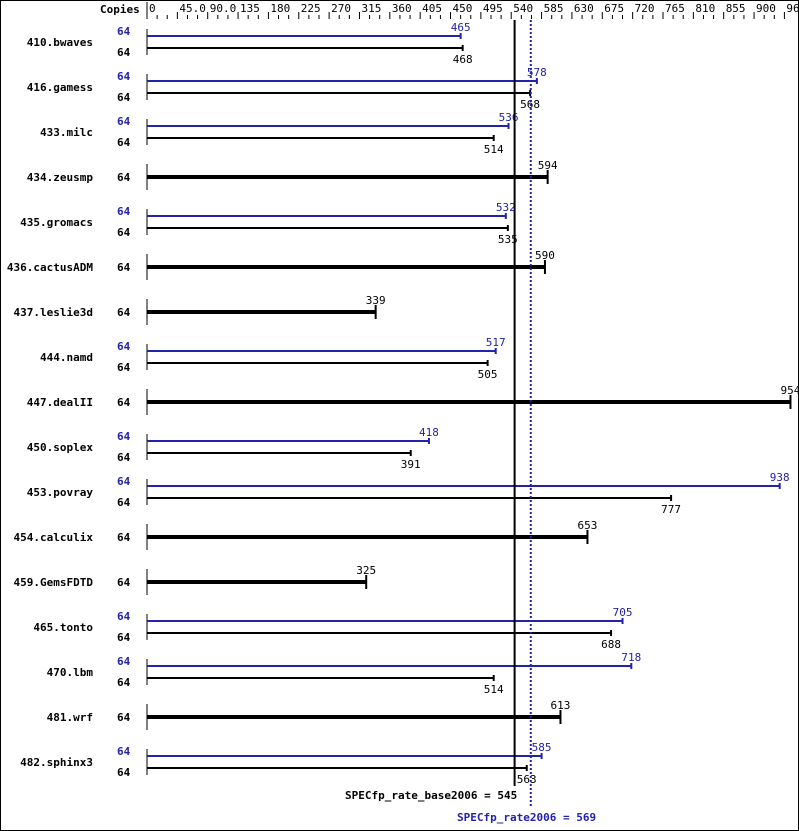 Image resolution: width=799 pixels, height=831 pixels. I want to click on benchmark-row: 410.bwaves 64 64 465 468, so click(250, 43).